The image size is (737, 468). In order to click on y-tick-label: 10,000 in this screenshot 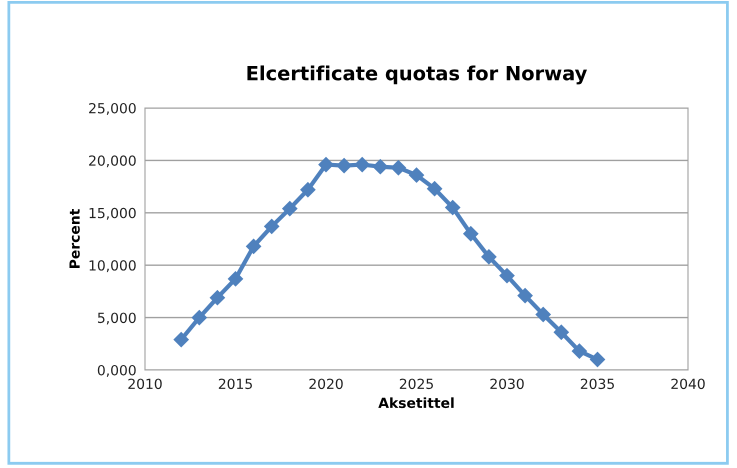, I will do `click(113, 266)`.